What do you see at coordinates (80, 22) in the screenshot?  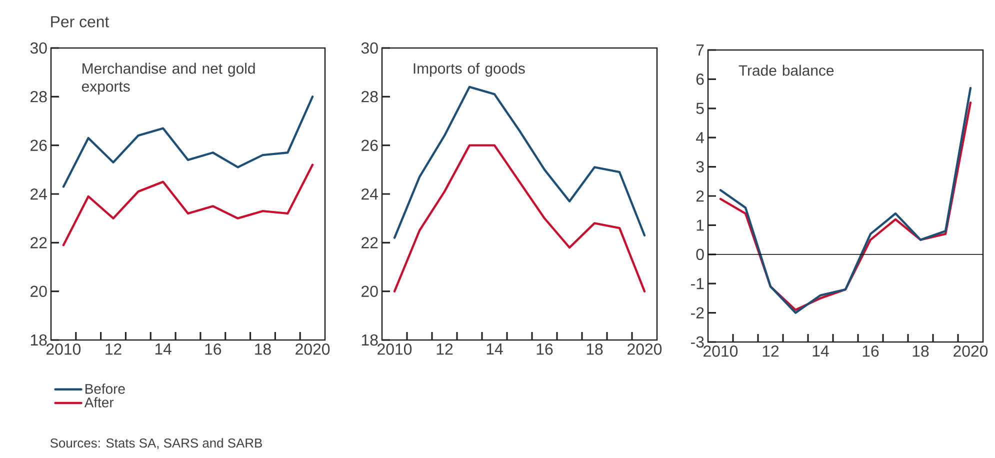 I see `y-axis-title: Per cent` at bounding box center [80, 22].